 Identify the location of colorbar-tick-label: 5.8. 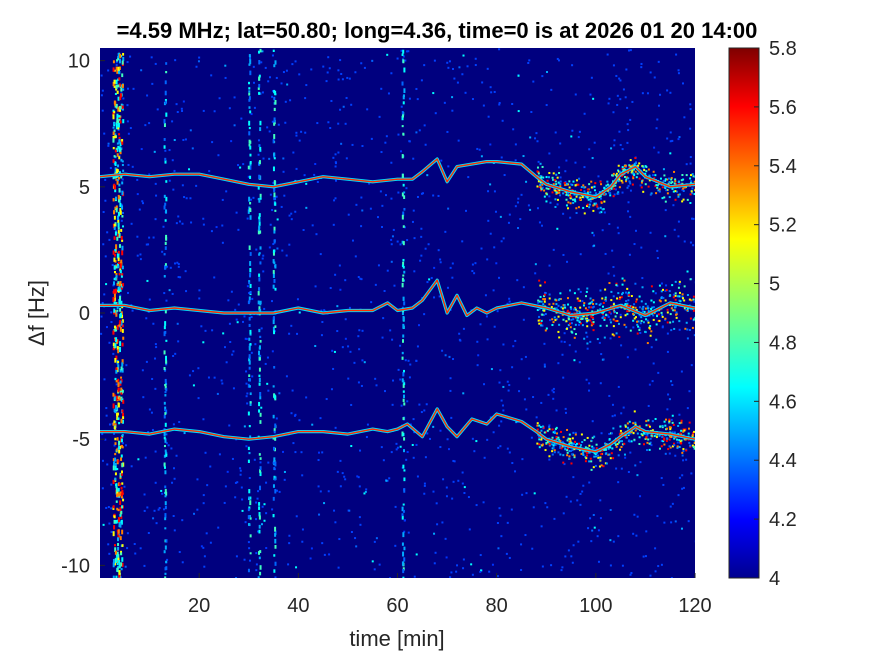
(783, 49).